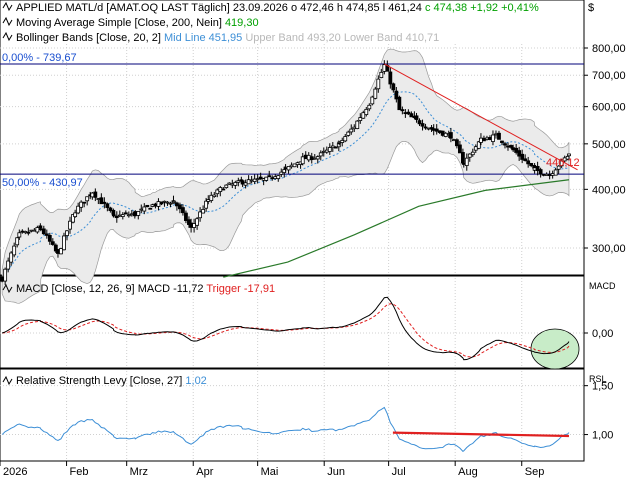 The height and width of the screenshot is (480, 640). I want to click on price-trendline, so click(481, 117).